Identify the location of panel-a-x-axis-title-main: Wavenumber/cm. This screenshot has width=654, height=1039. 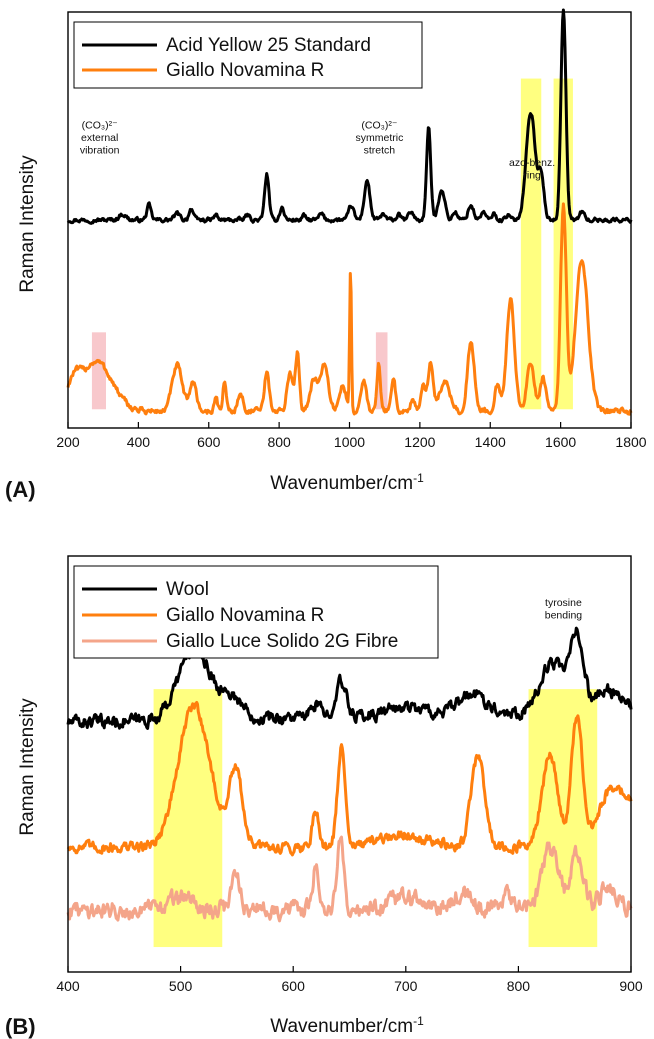
(341, 483).